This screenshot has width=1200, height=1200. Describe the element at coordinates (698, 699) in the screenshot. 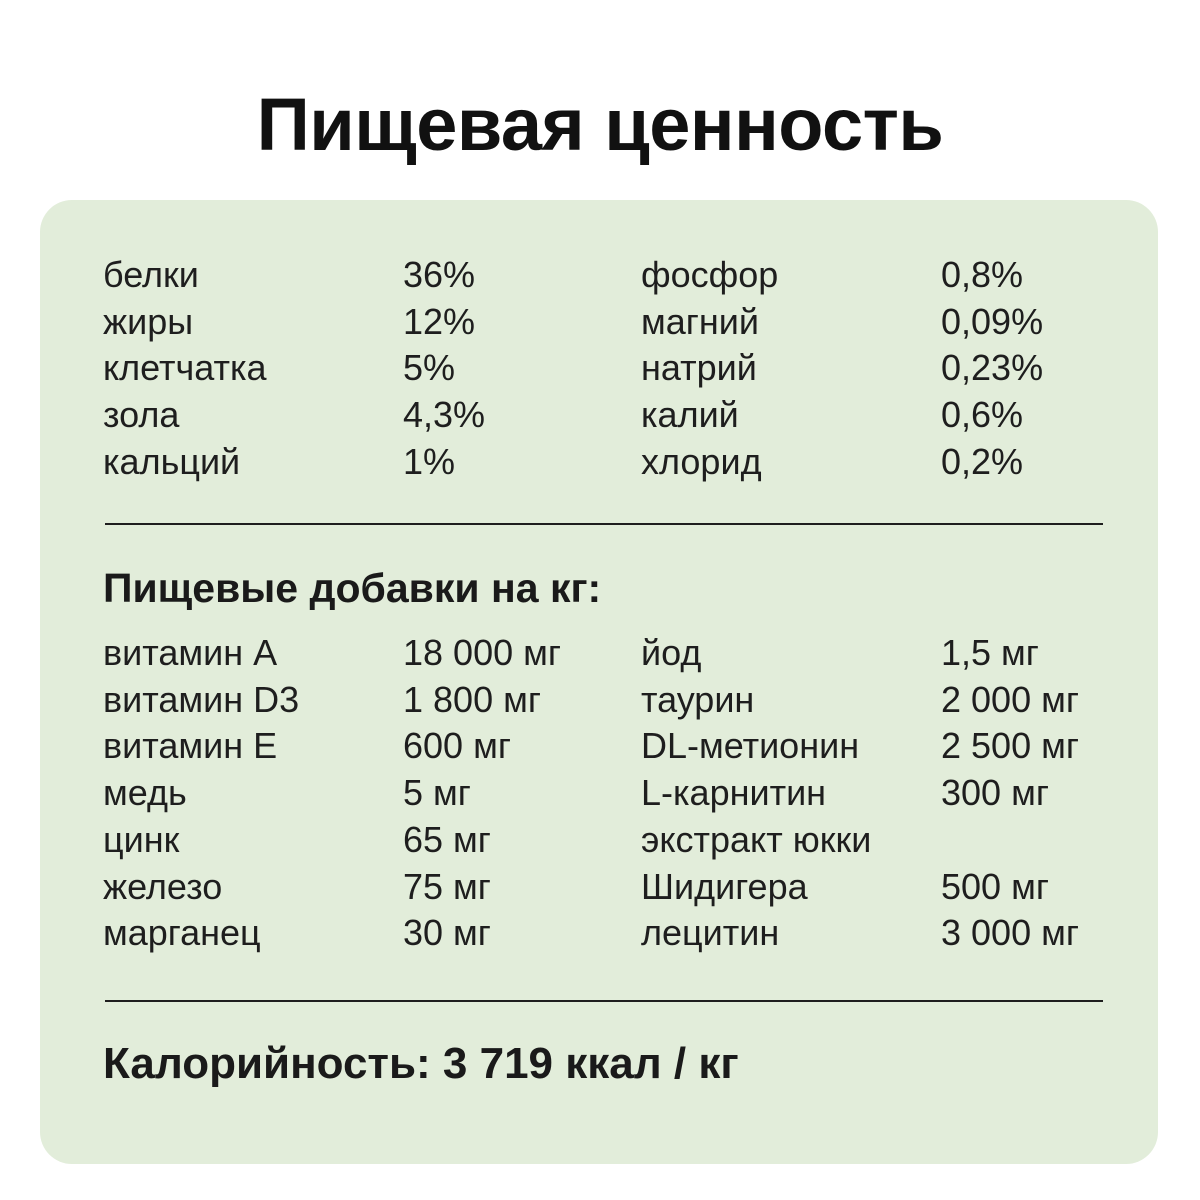

I see `additives-right-name-1: таурин` at that location.